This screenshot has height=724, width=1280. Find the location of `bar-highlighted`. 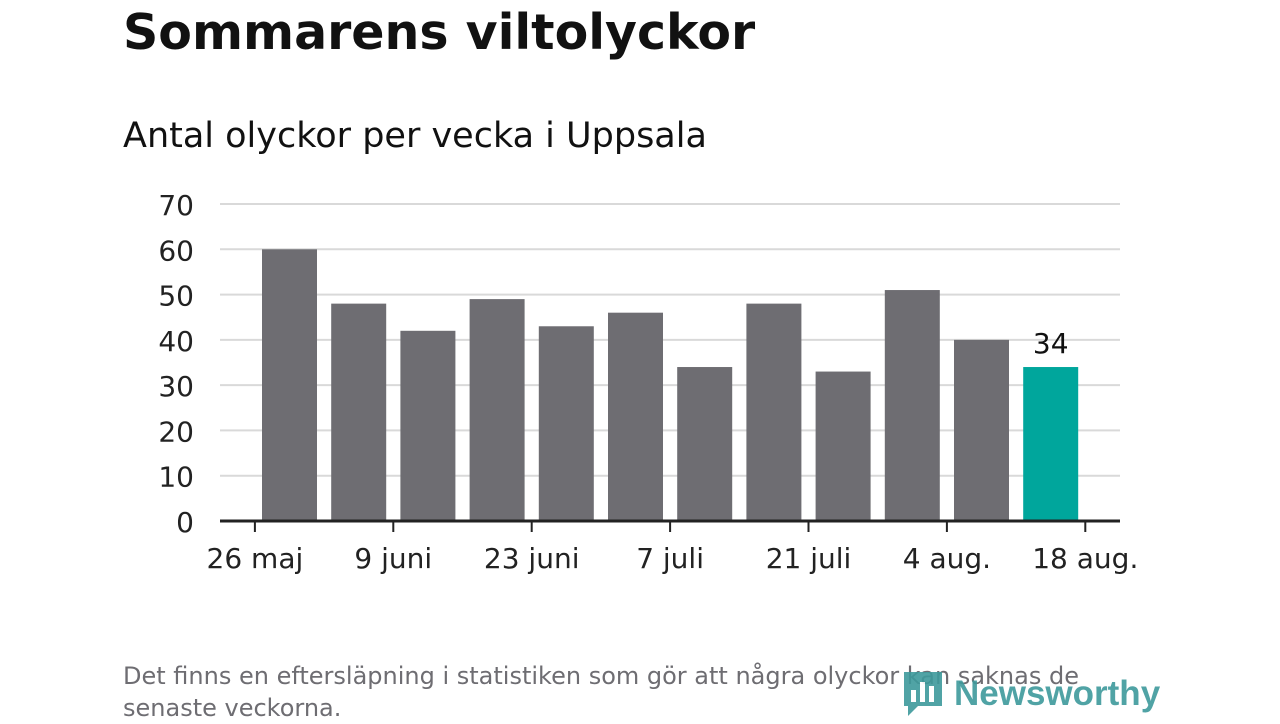

bar-highlighted is located at coordinates (1051, 444).